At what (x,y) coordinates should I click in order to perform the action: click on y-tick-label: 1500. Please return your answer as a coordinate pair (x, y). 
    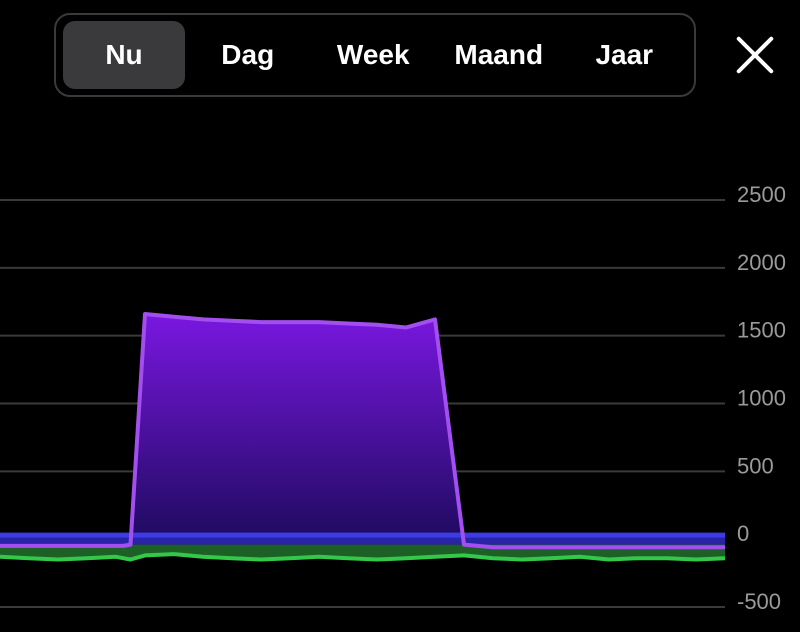
    Looking at the image, I should click on (761, 330).